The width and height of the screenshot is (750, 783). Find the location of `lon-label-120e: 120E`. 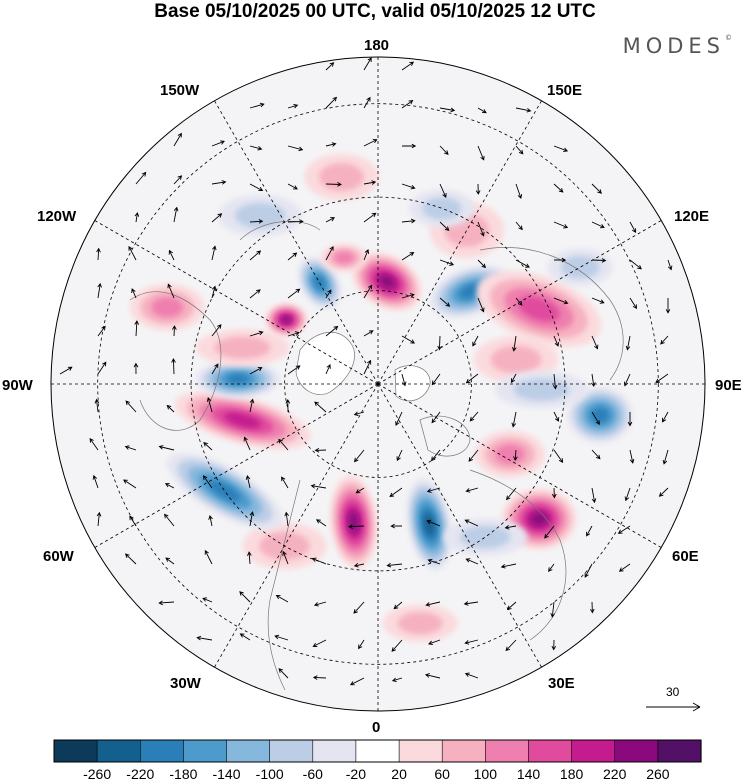

lon-label-120e: 120E is located at coordinates (692, 216).